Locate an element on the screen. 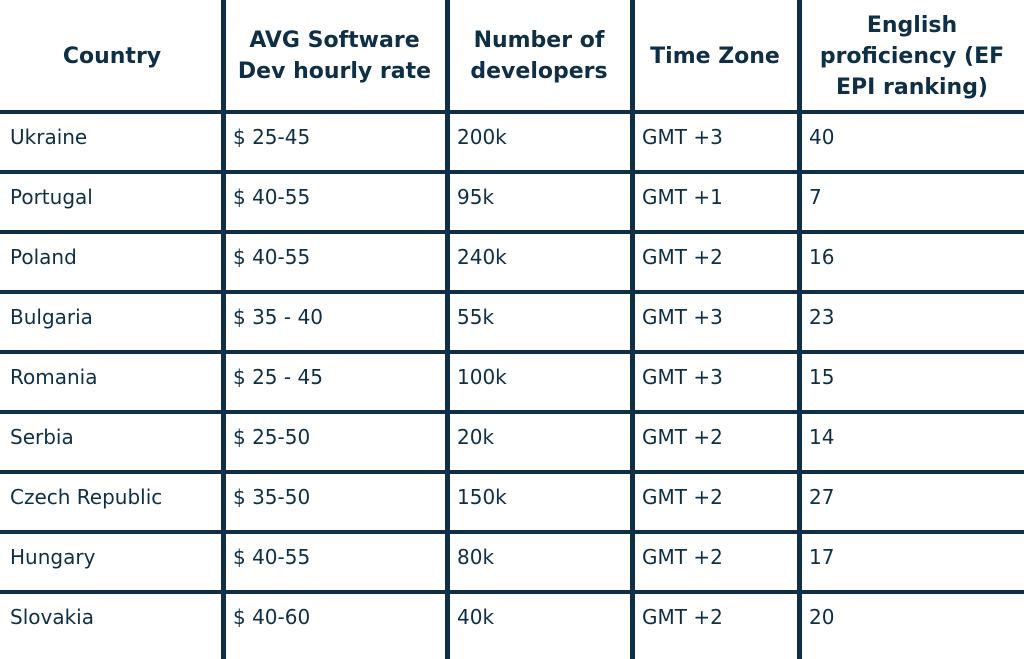 The image size is (1024, 659). cell-text: 23 is located at coordinates (822, 317).